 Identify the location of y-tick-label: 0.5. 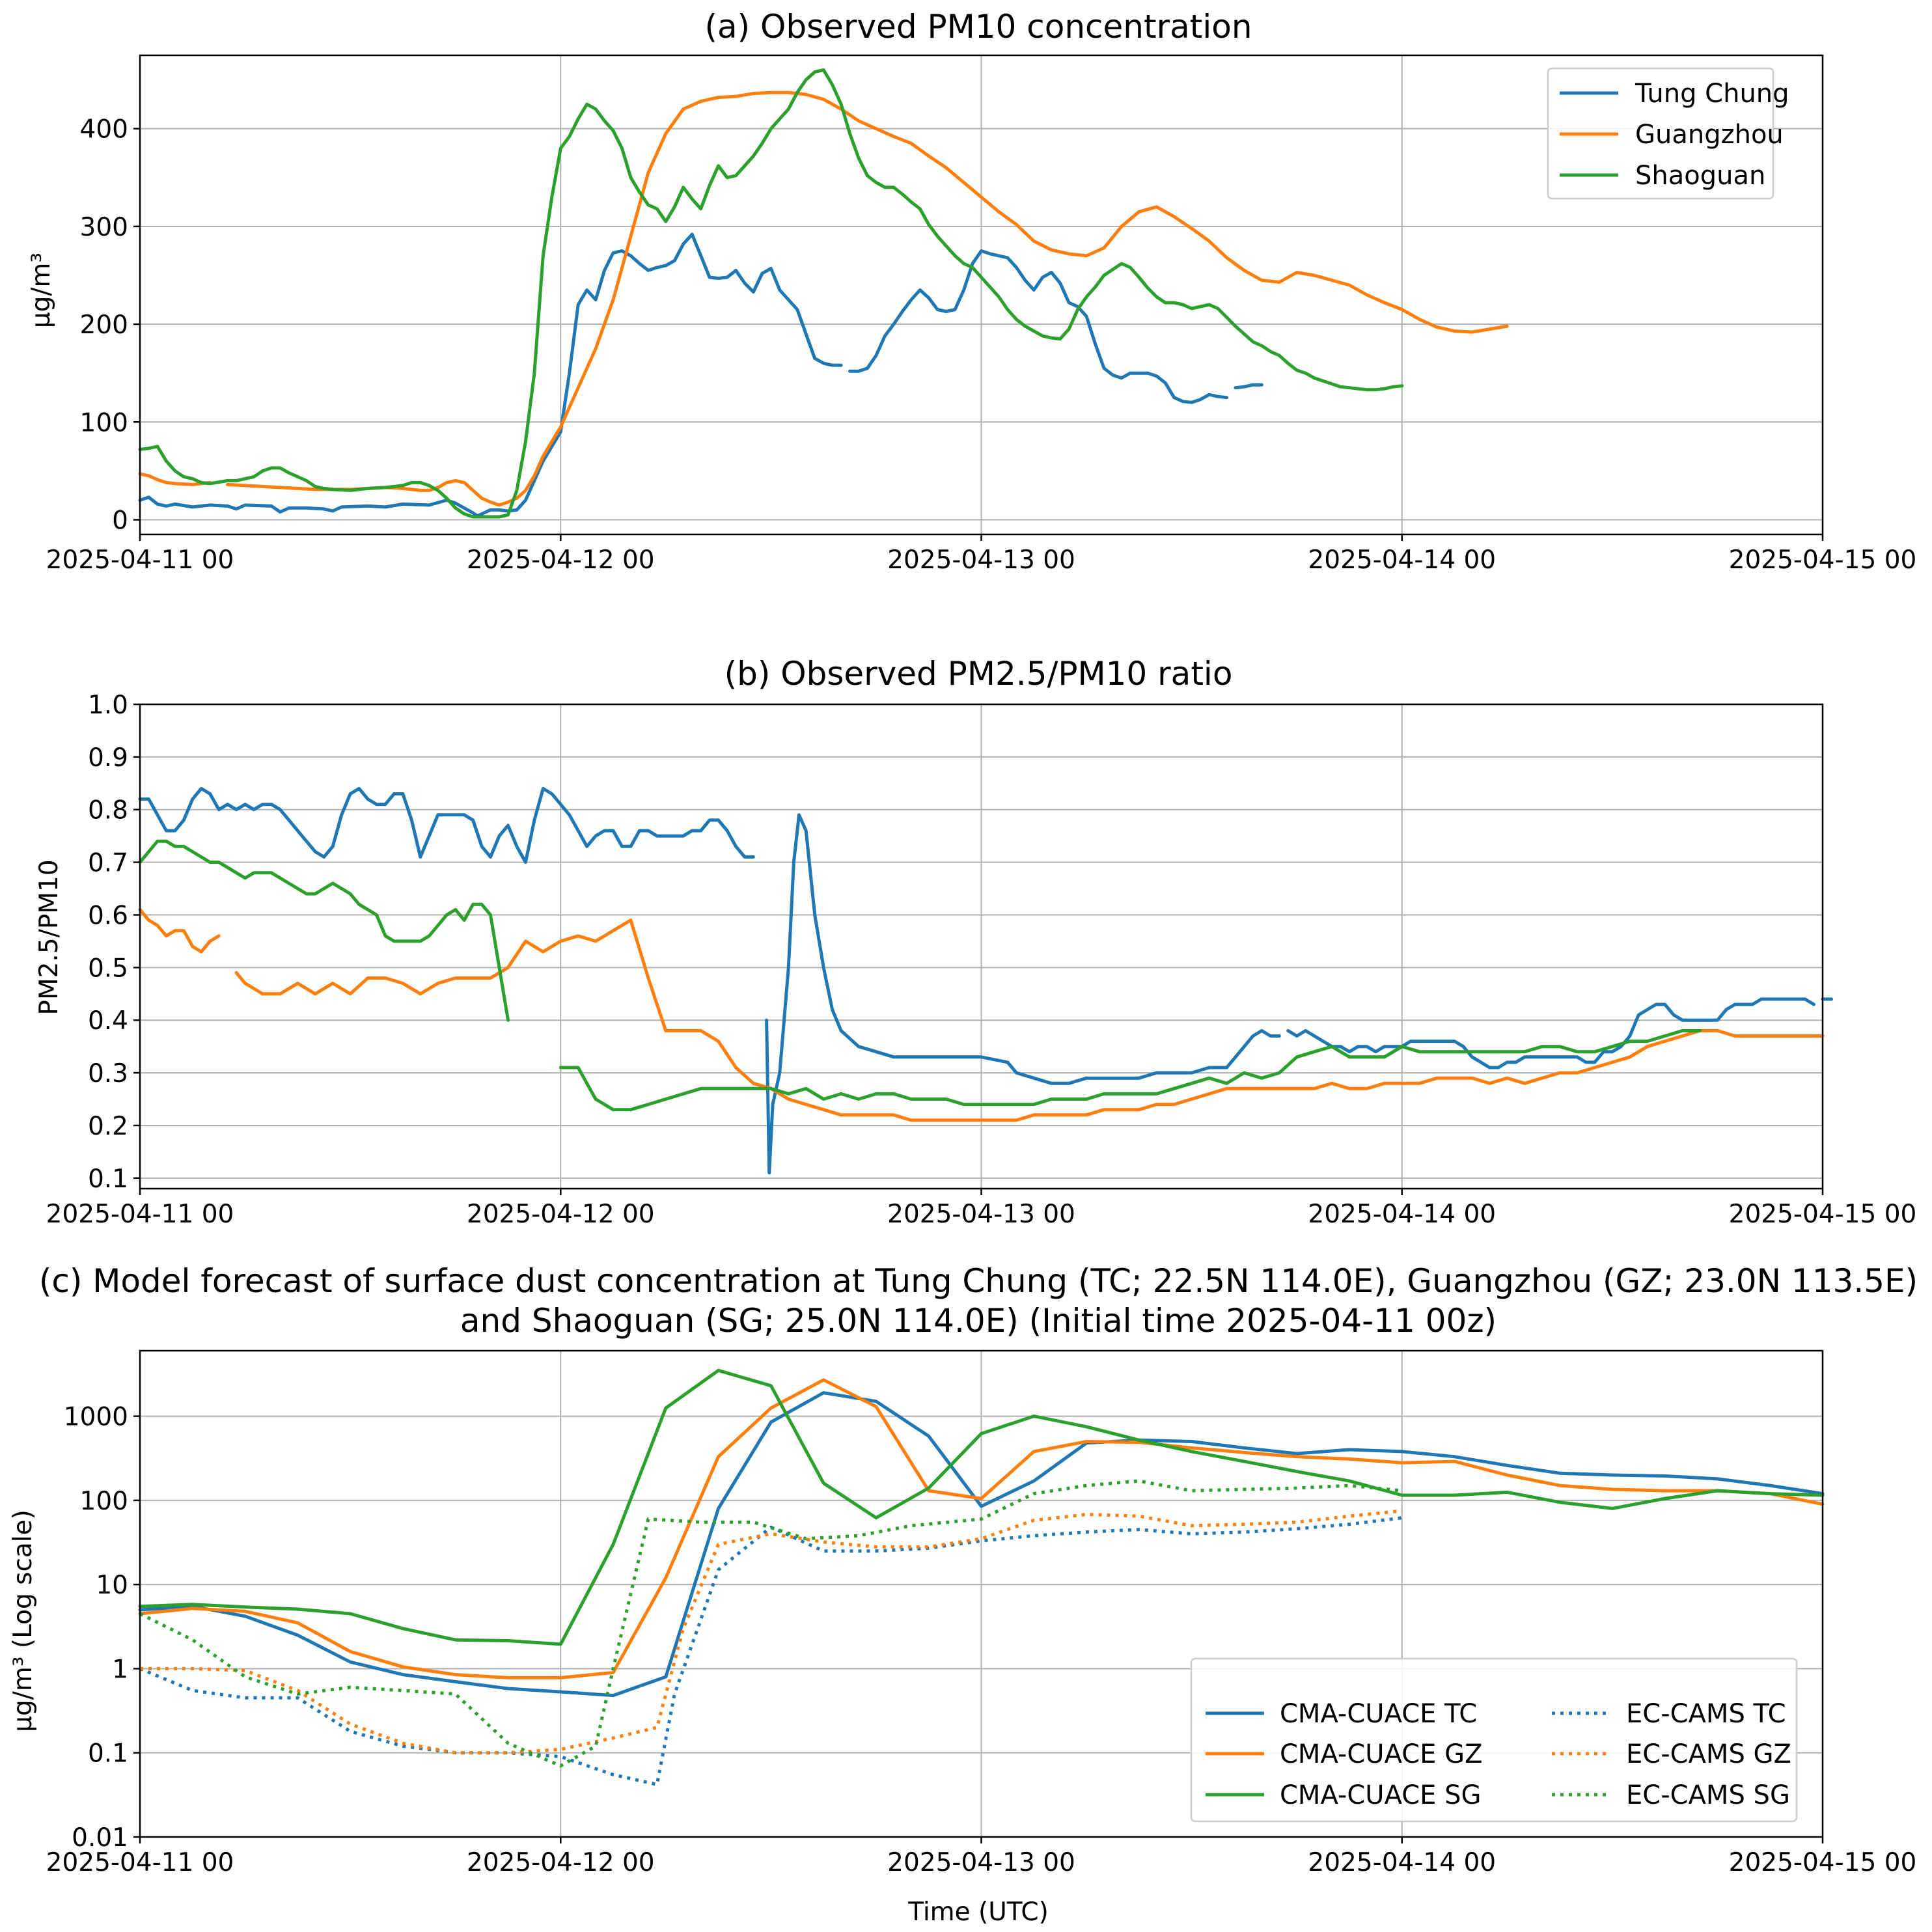
(108, 968).